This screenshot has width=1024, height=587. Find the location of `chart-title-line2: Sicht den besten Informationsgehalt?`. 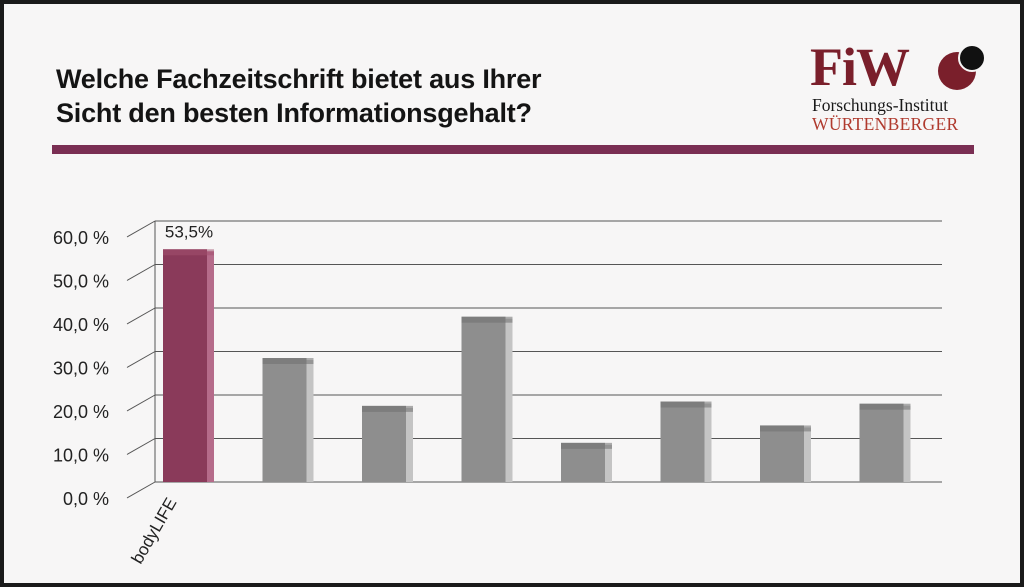

chart-title-line2: Sicht den besten Informationsgehalt? is located at coordinates (294, 113).